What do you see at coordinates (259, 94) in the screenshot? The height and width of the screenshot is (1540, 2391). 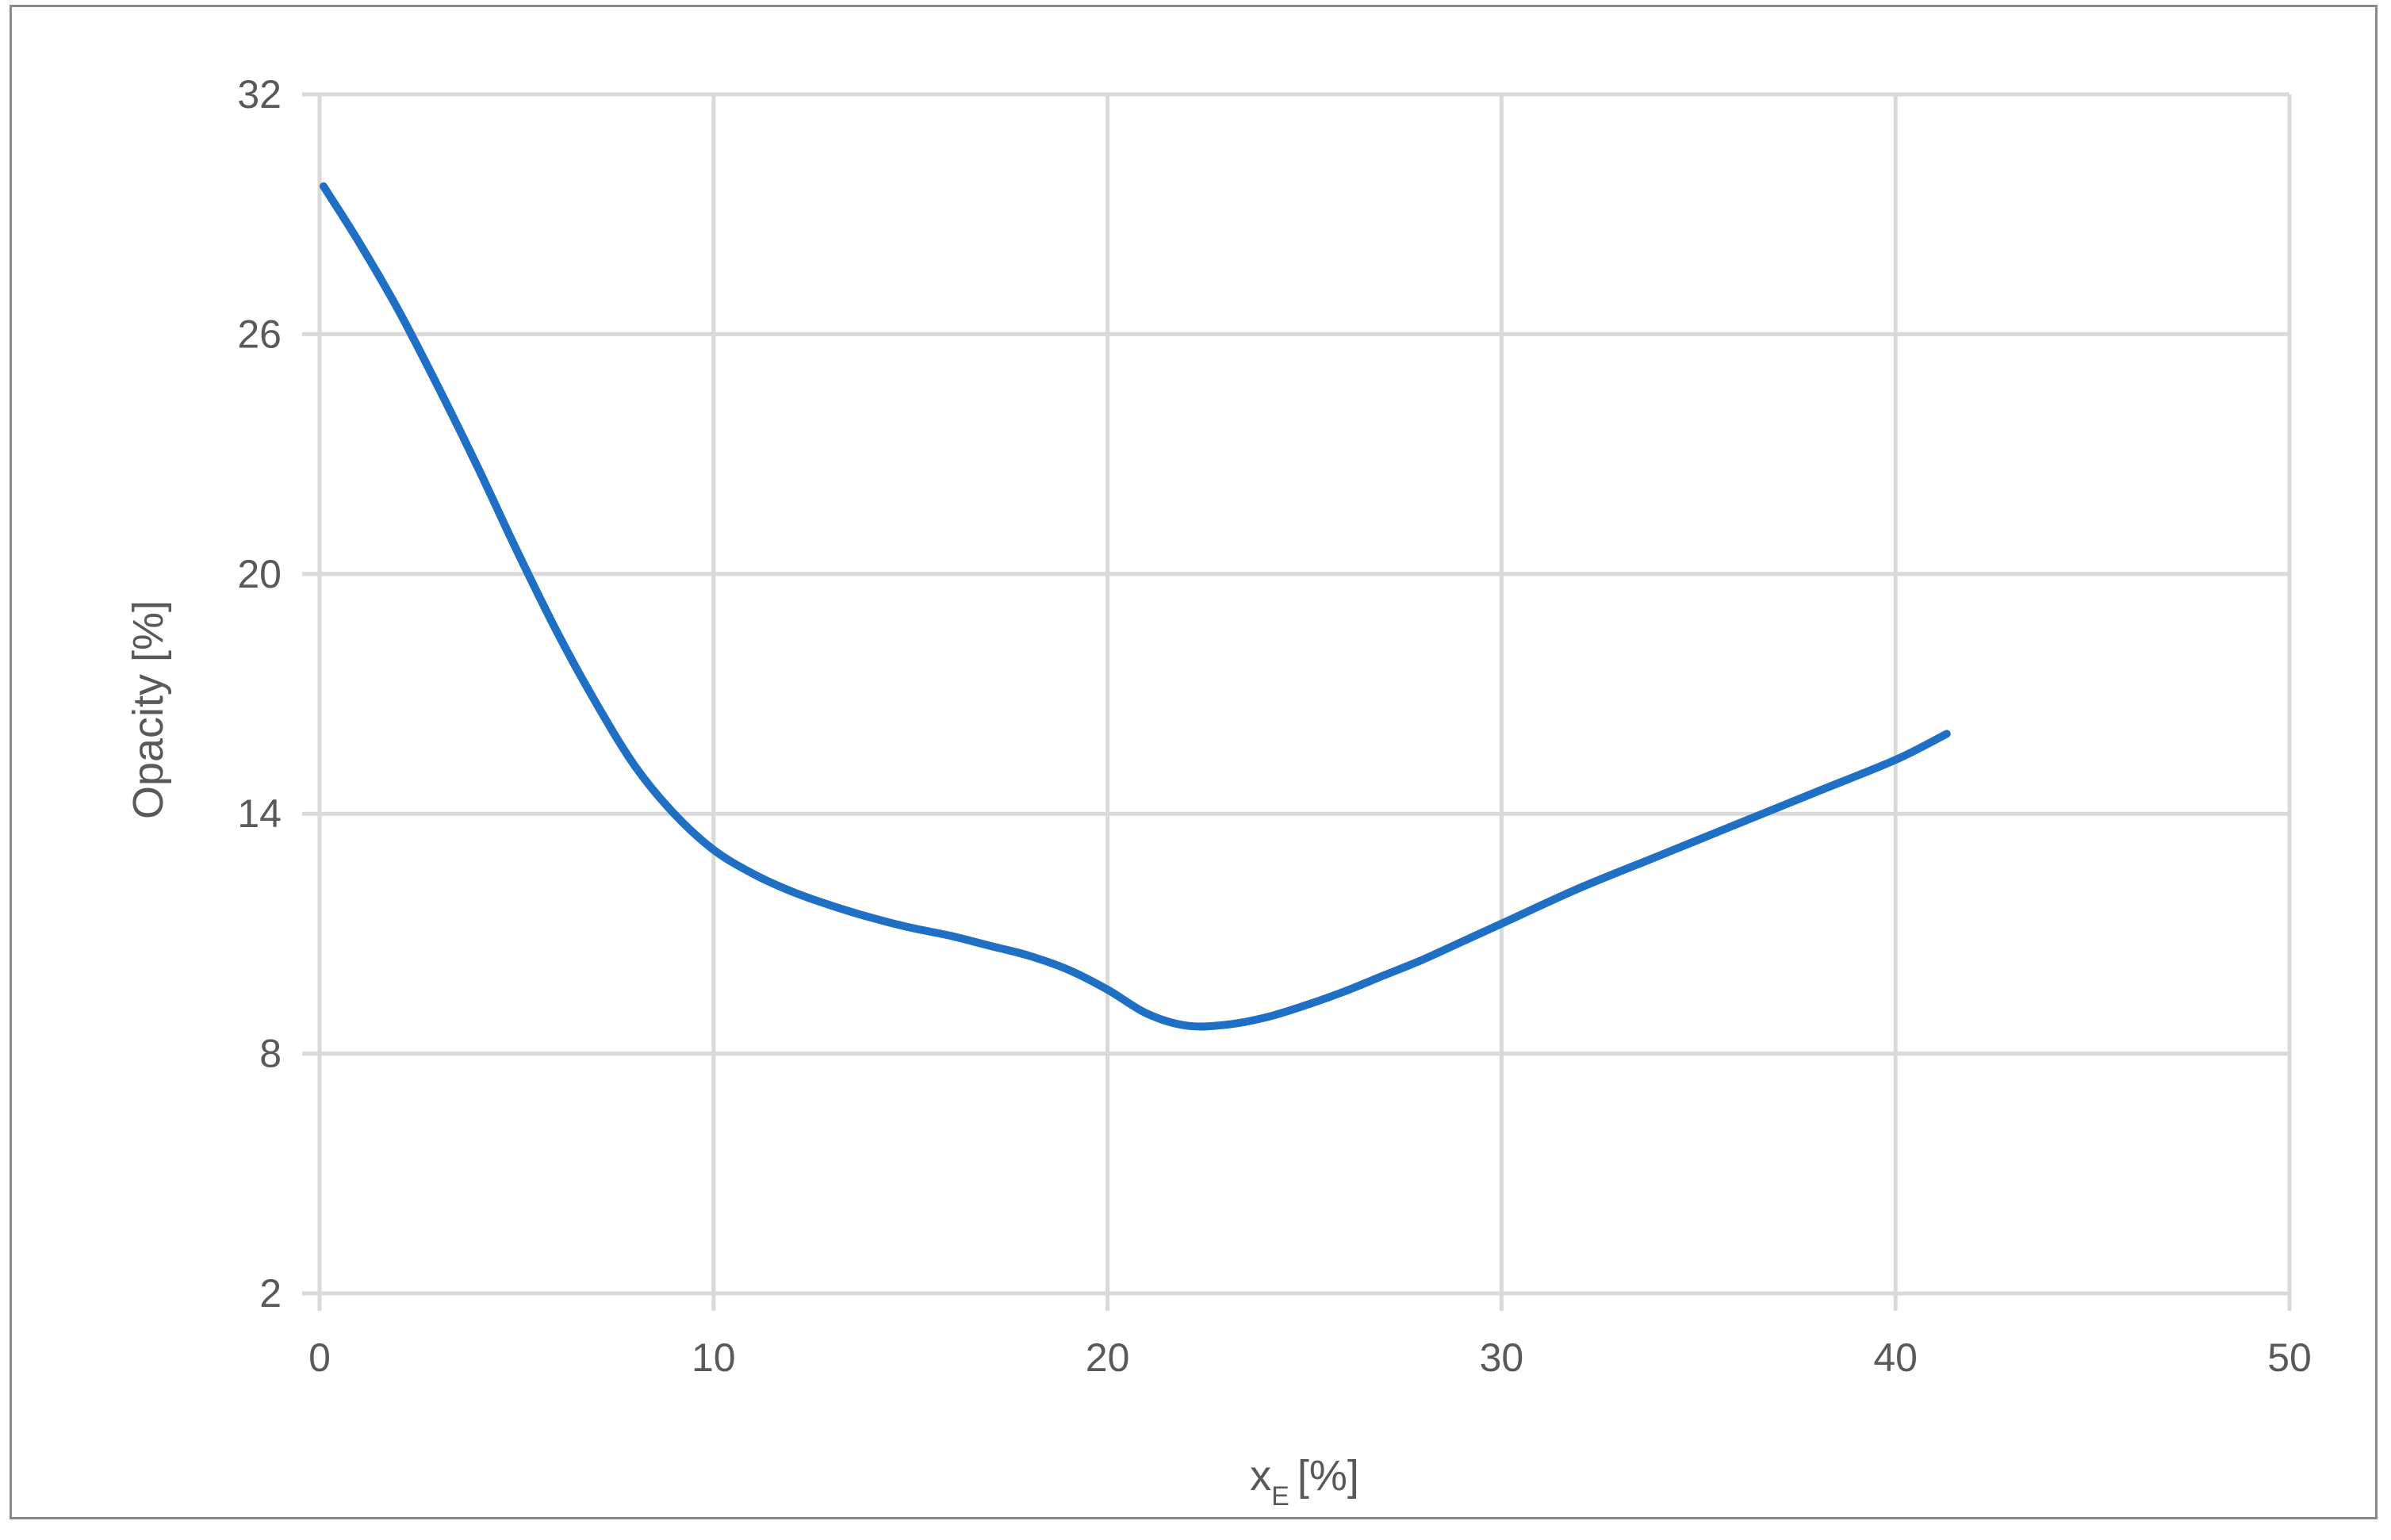 I see `y-tick-label-5: 32` at bounding box center [259, 94].